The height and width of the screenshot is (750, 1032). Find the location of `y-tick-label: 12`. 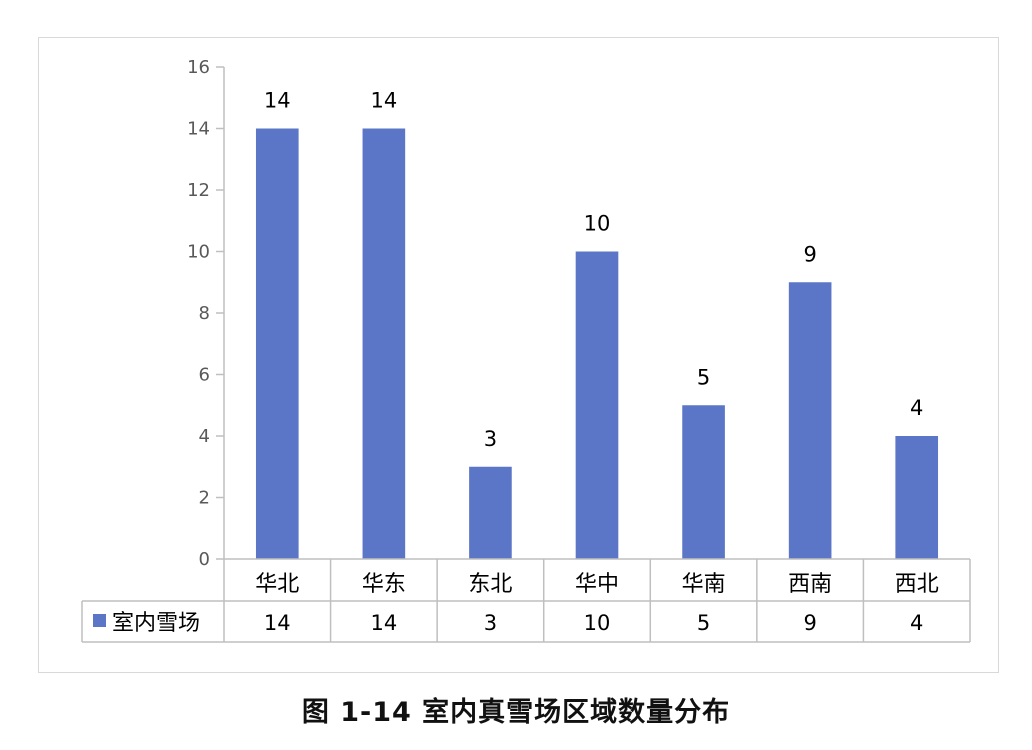

y-tick-label: 12 is located at coordinates (198, 190).